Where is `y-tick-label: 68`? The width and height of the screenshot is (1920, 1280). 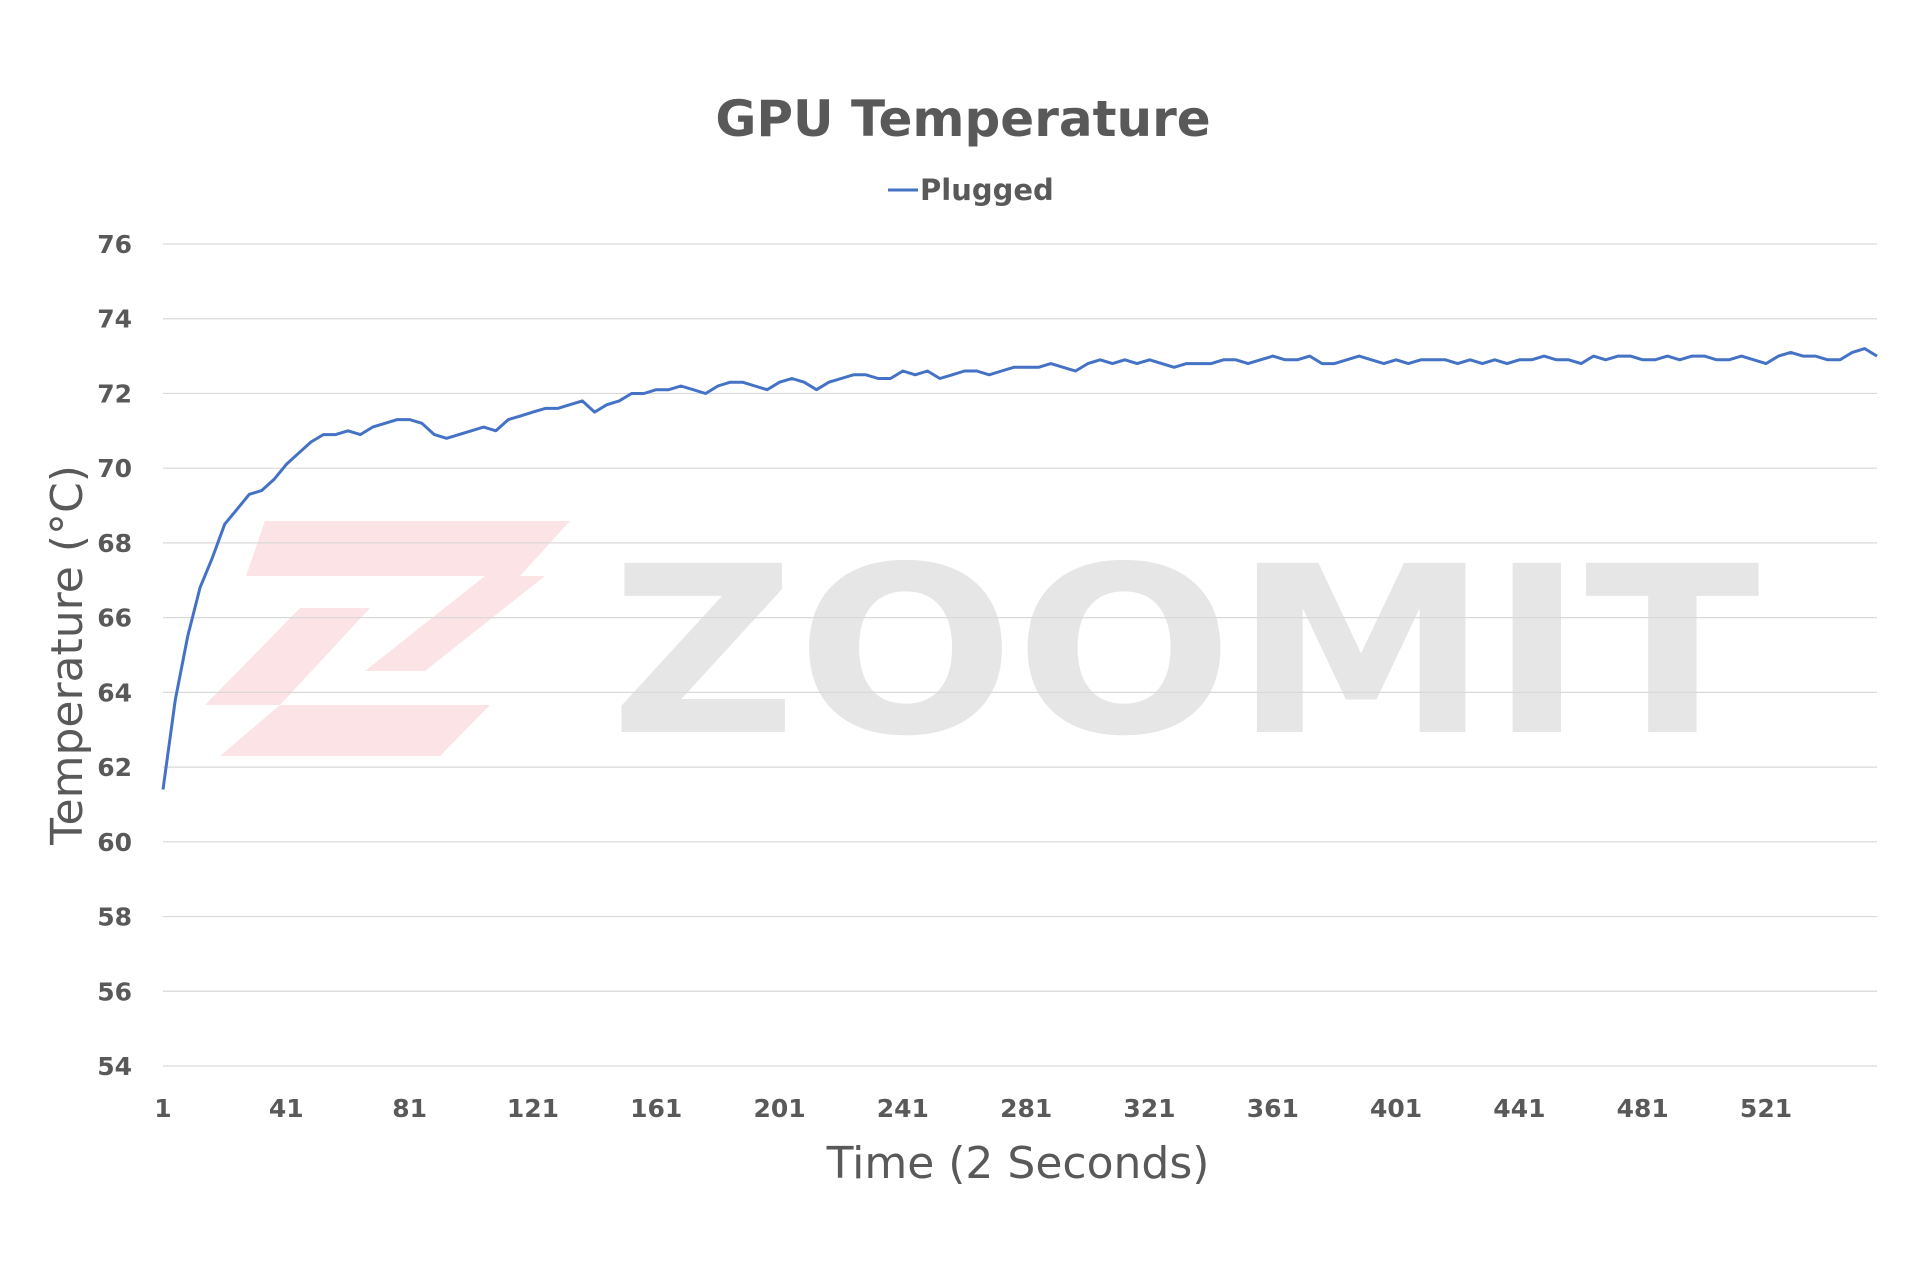 y-tick-label: 68 is located at coordinates (114, 543).